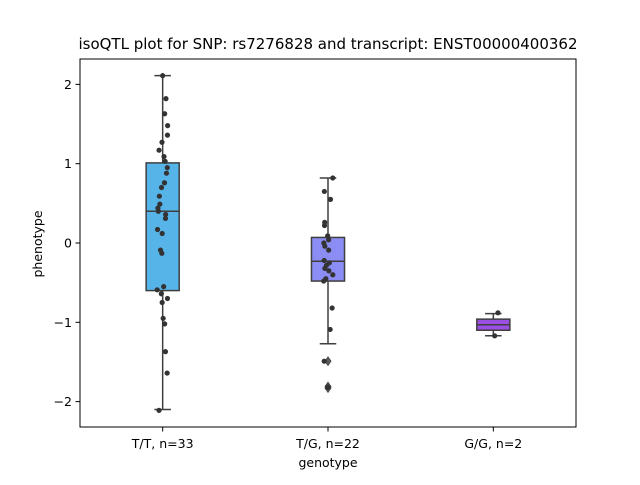  I want to click on x-axis-ticks: T/T, n=33 T/G, n=22 G/G, n=2, so click(326, 439).